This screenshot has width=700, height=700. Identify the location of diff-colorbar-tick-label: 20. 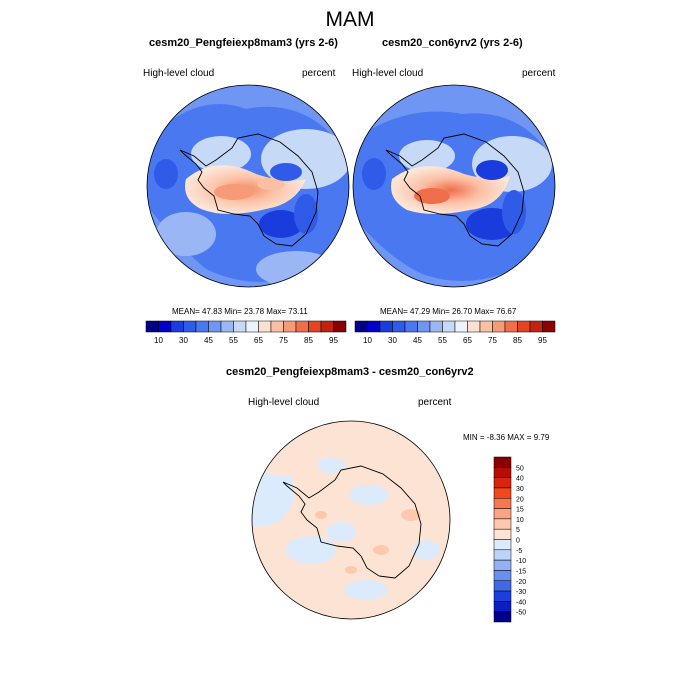
(520, 499).